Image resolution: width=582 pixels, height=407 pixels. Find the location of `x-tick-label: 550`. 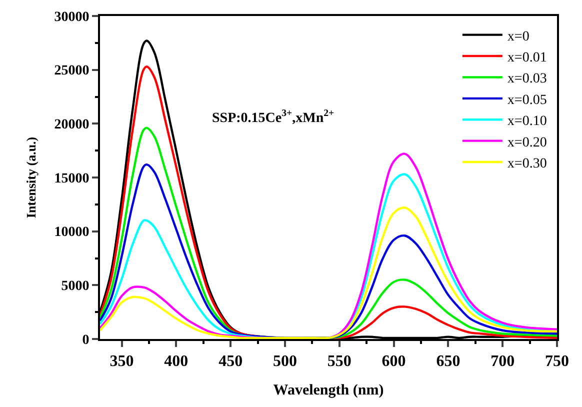

x-tick-label: 550 is located at coordinates (339, 361).